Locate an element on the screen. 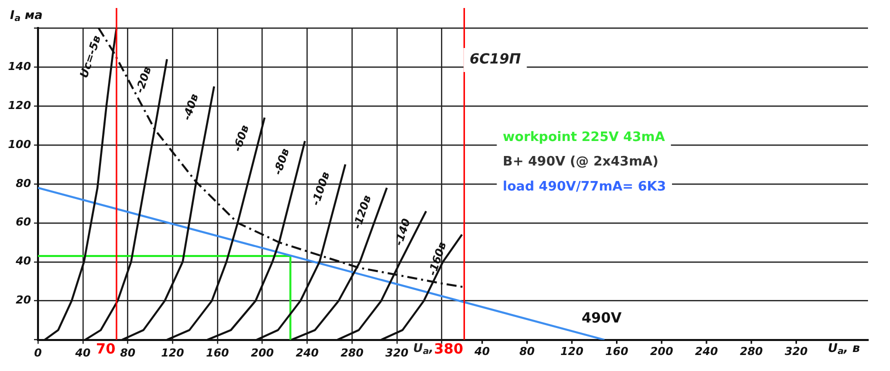 The width and height of the screenshot is (890, 371). annotation: 490V is located at coordinates (602, 318).